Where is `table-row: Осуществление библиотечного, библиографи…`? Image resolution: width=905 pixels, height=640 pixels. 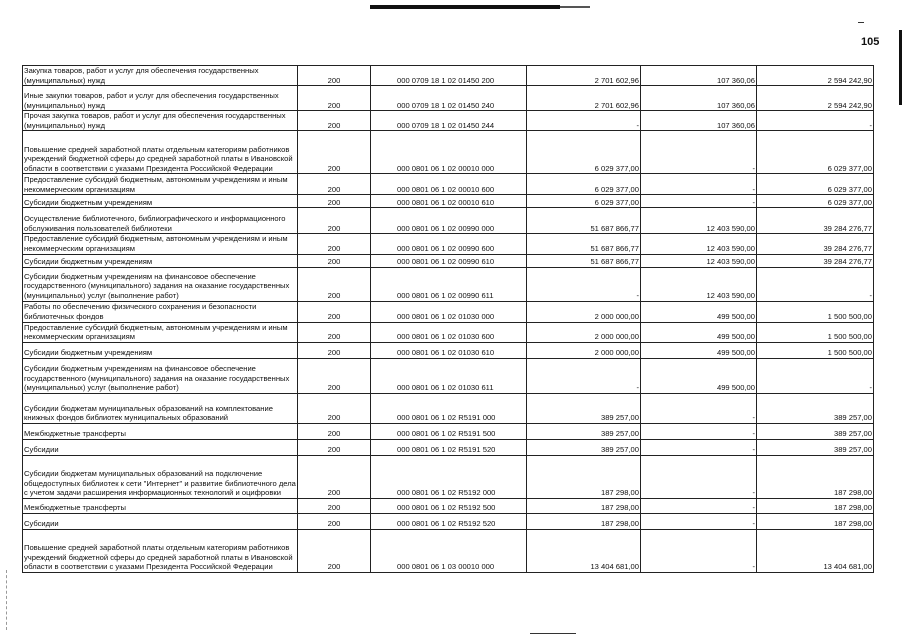 table-row: Осуществление библиотечного, библиографи… is located at coordinates (448, 221).